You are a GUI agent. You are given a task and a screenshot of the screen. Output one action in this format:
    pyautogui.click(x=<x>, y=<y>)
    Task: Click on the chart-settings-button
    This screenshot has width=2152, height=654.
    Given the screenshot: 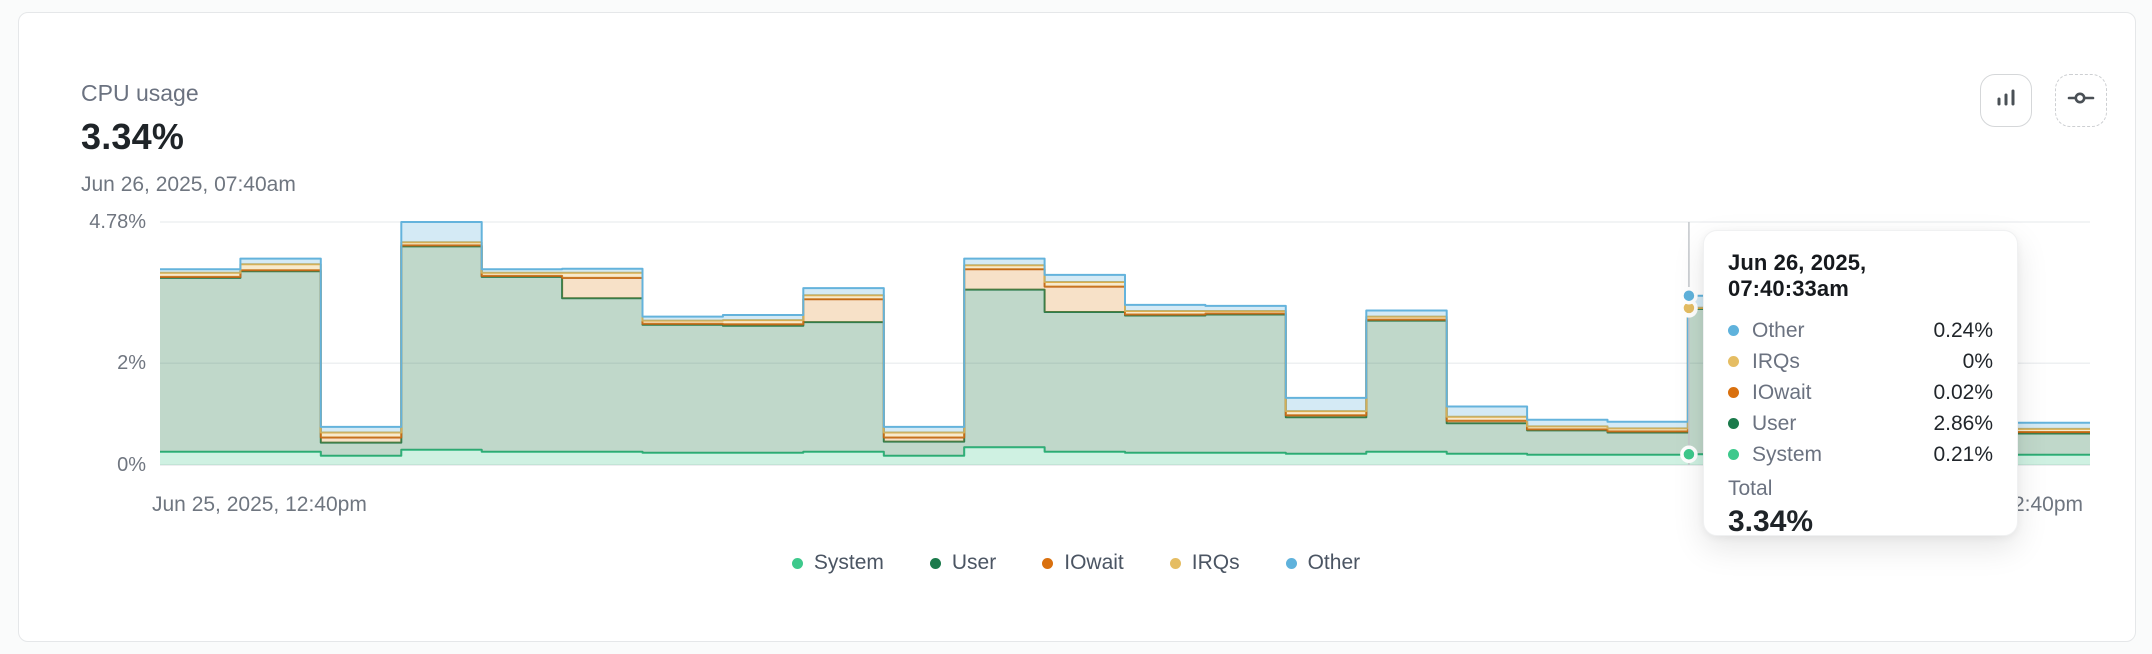 What is the action you would take?
    pyautogui.click(x=2081, y=100)
    